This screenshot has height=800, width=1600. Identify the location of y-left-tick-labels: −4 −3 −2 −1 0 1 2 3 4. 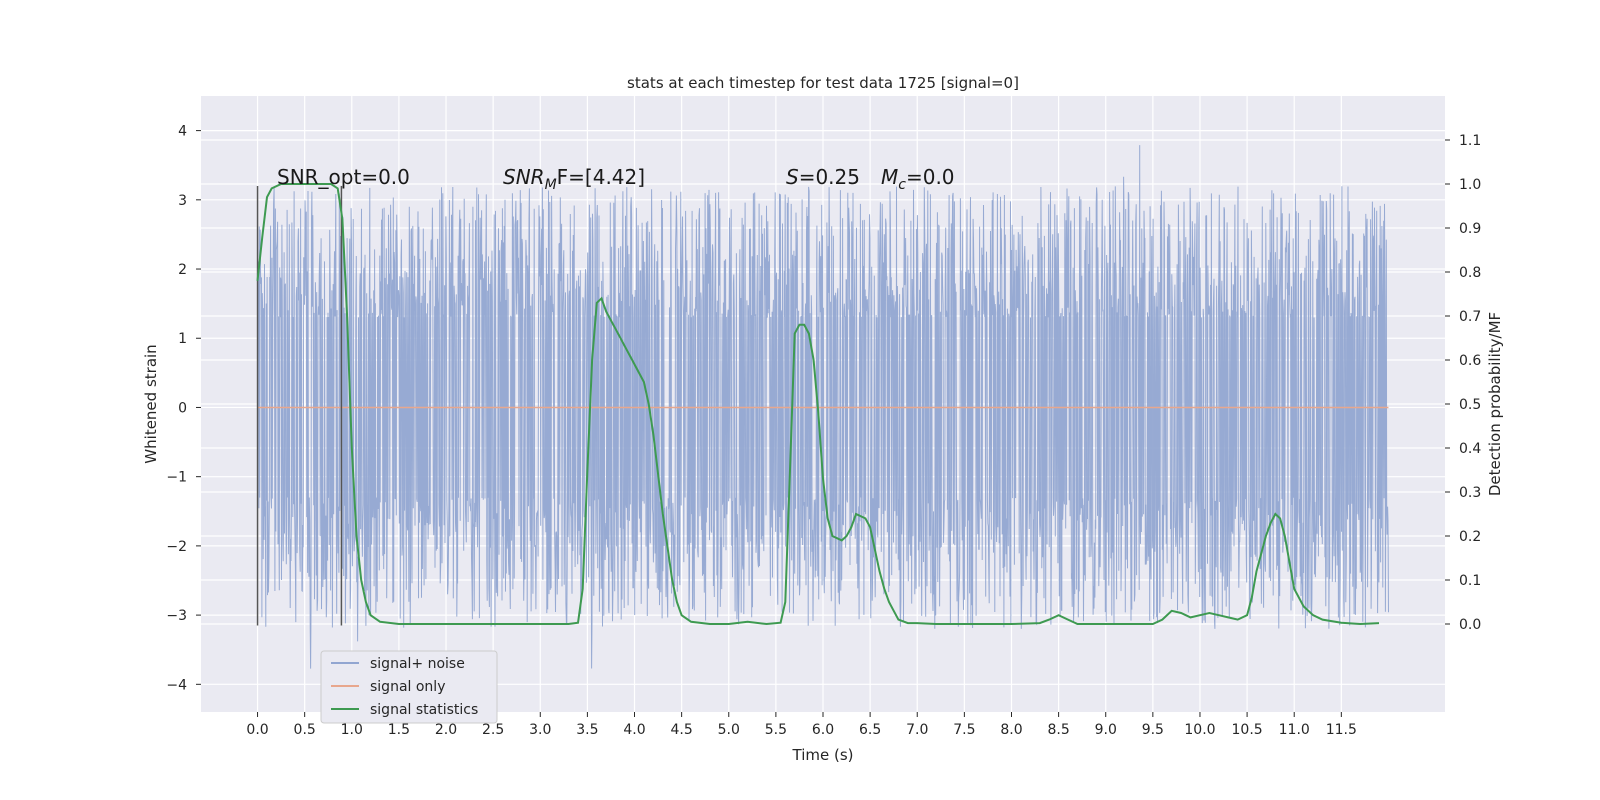
(183, 408).